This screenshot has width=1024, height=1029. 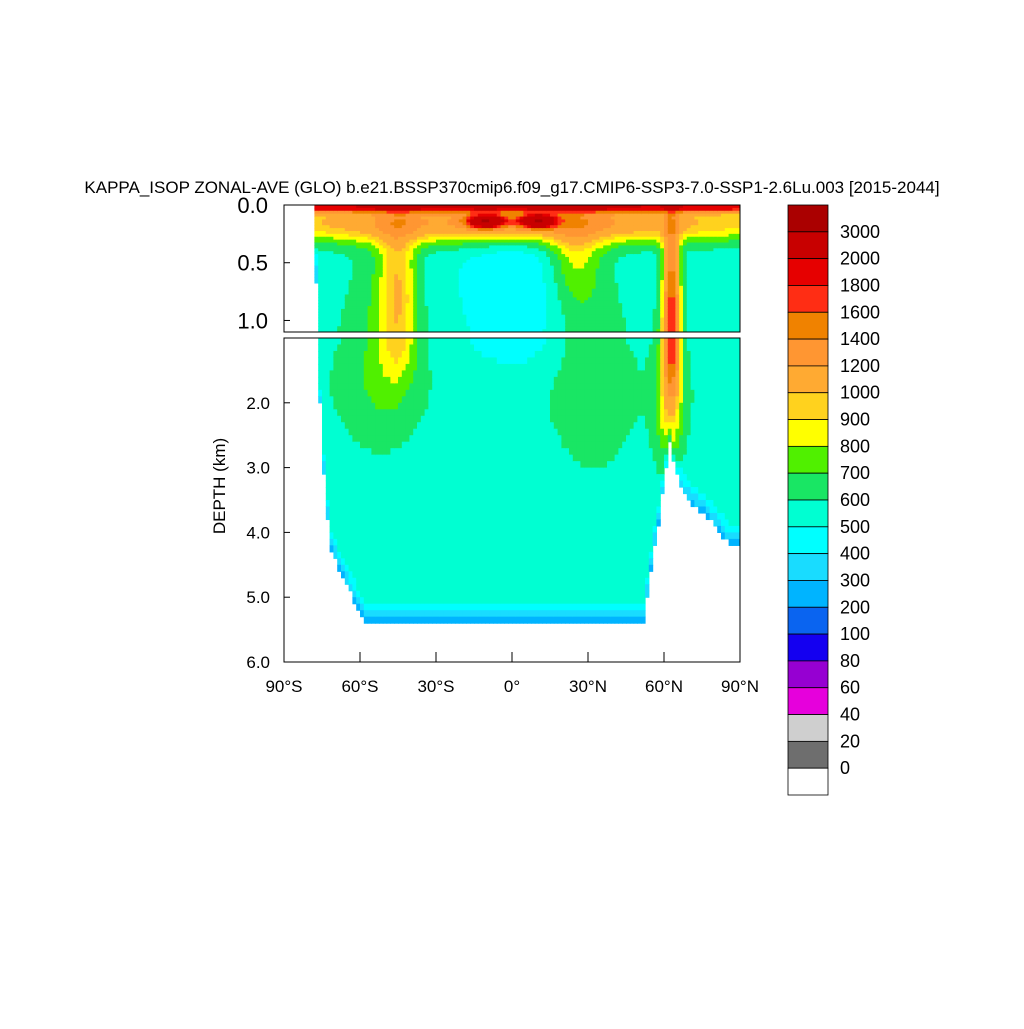 What do you see at coordinates (527, 269) in the screenshot?
I see `upper-field` at bounding box center [527, 269].